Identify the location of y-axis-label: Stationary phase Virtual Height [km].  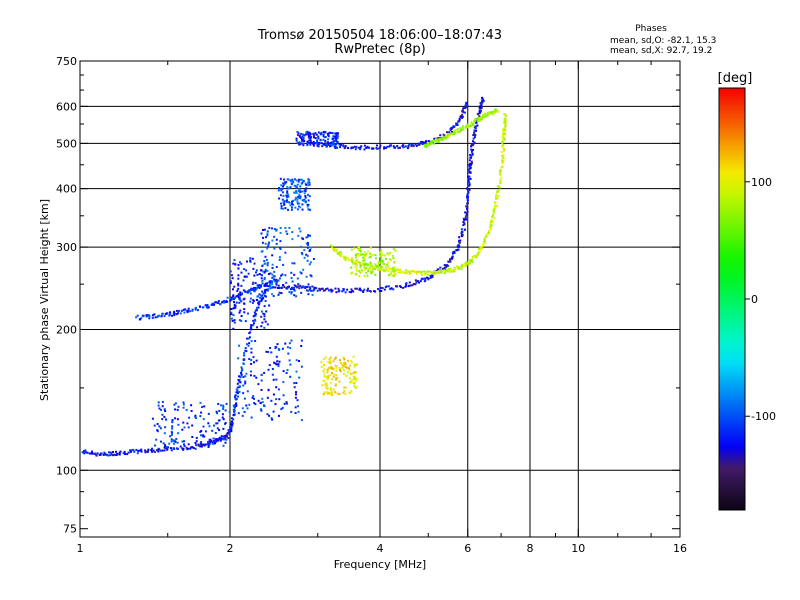
(44, 300).